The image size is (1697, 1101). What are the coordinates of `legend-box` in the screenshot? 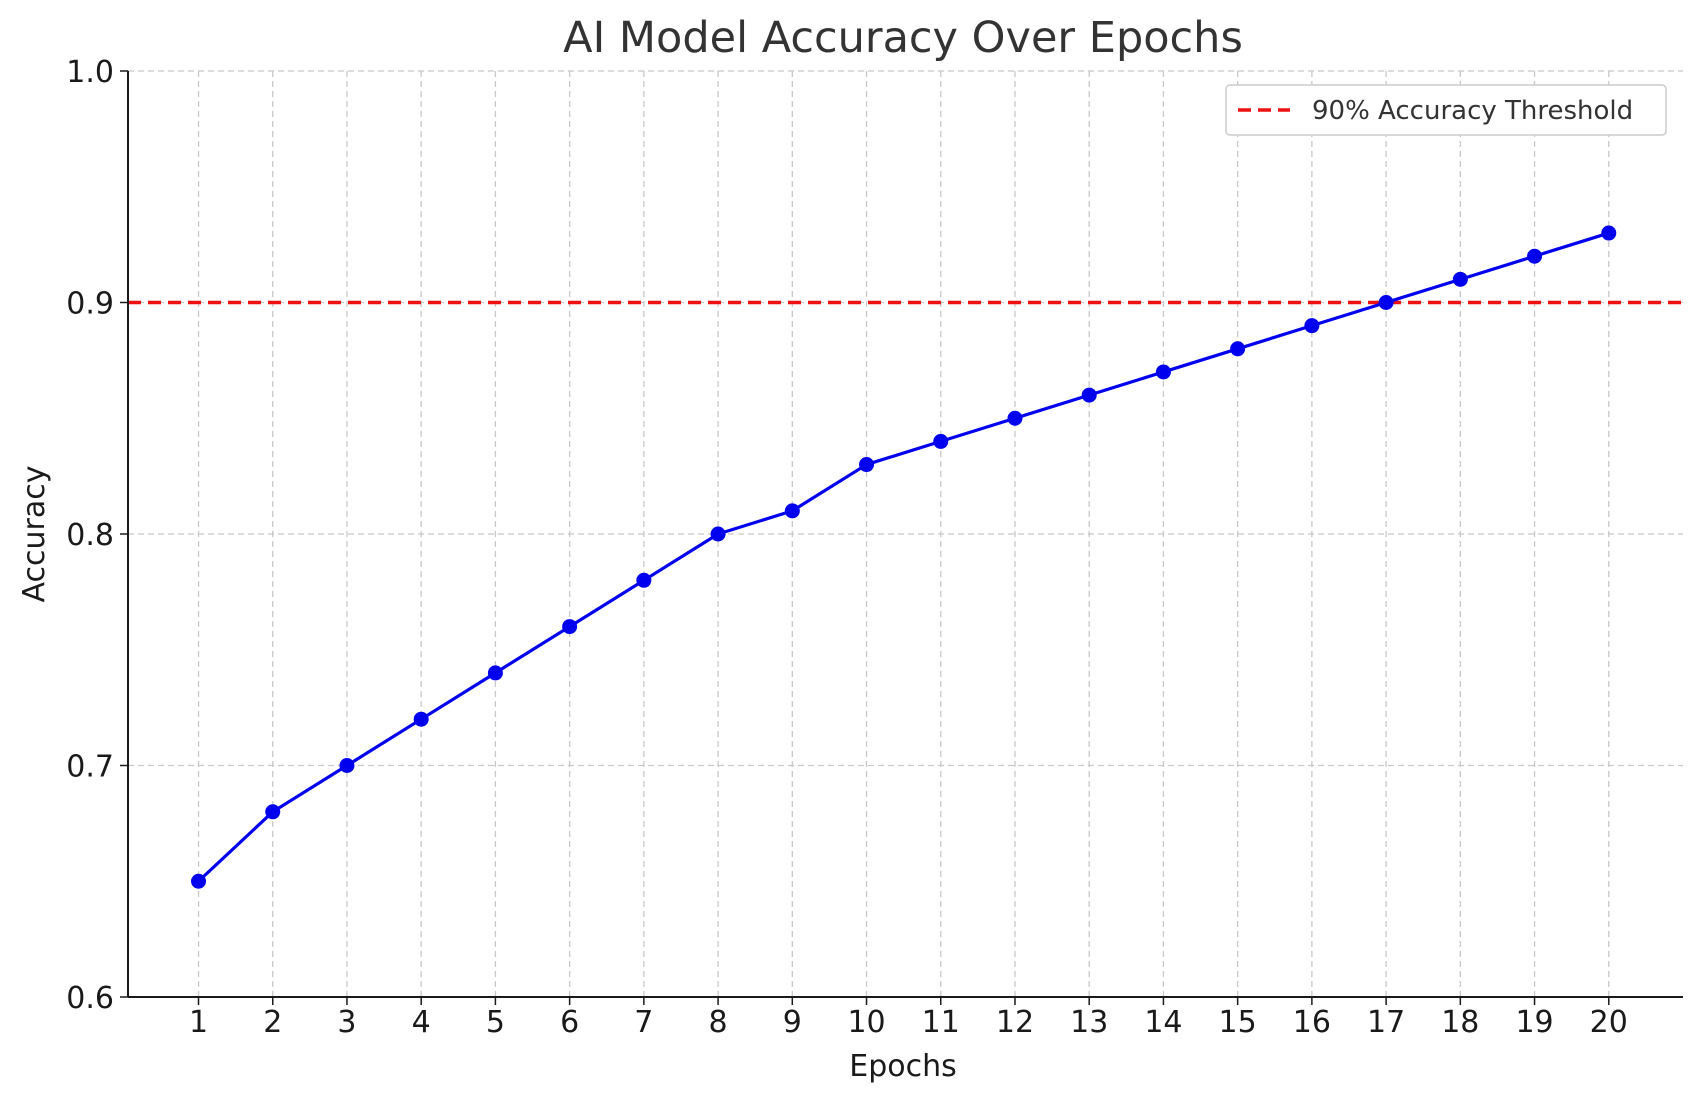 It's located at (1446, 110).